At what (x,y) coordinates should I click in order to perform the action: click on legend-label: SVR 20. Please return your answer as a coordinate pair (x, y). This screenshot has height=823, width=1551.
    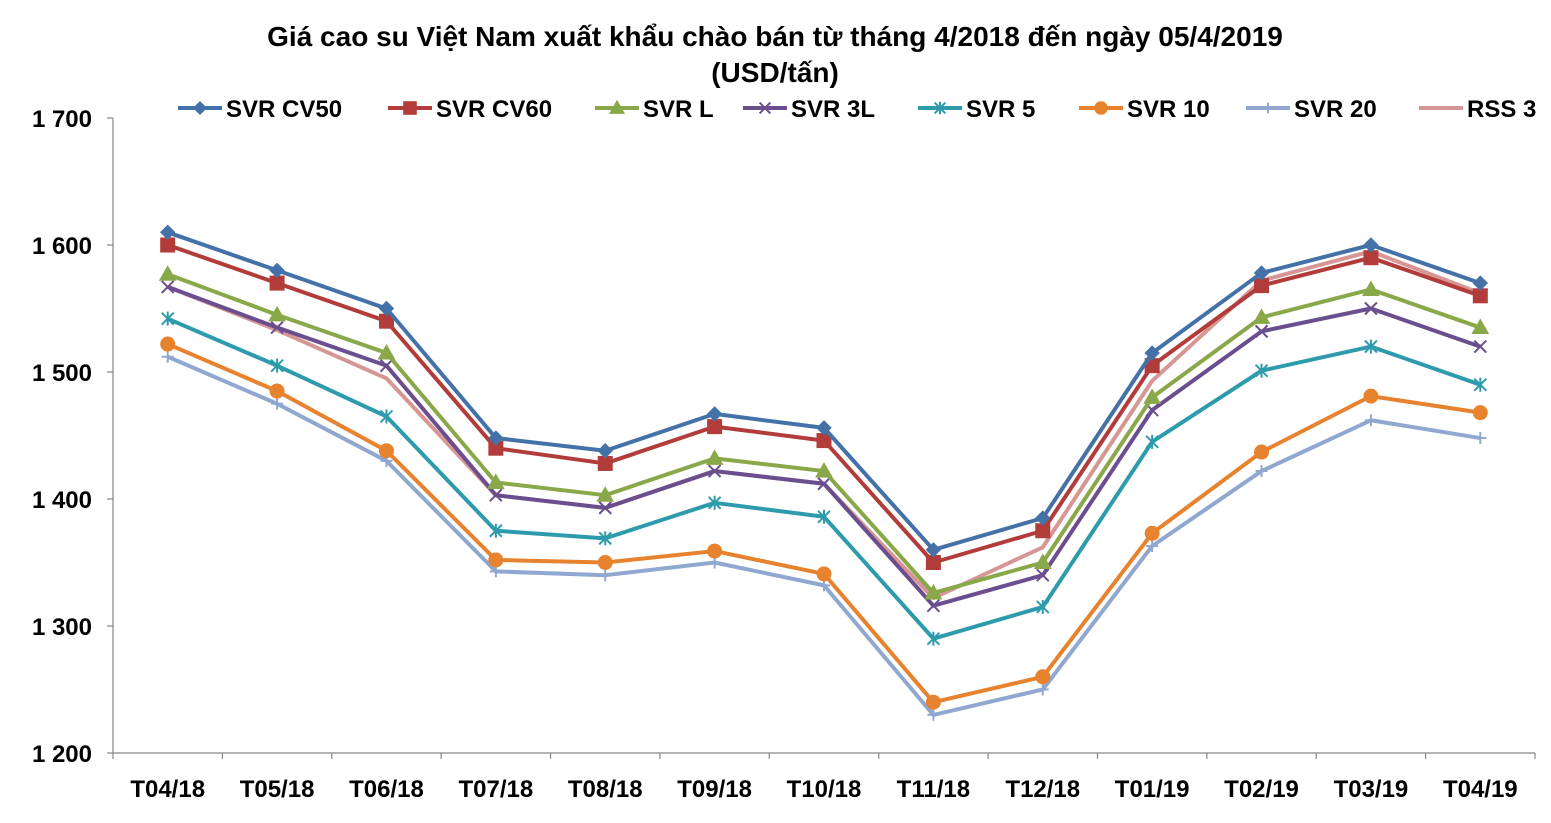
    Looking at the image, I should click on (1335, 109).